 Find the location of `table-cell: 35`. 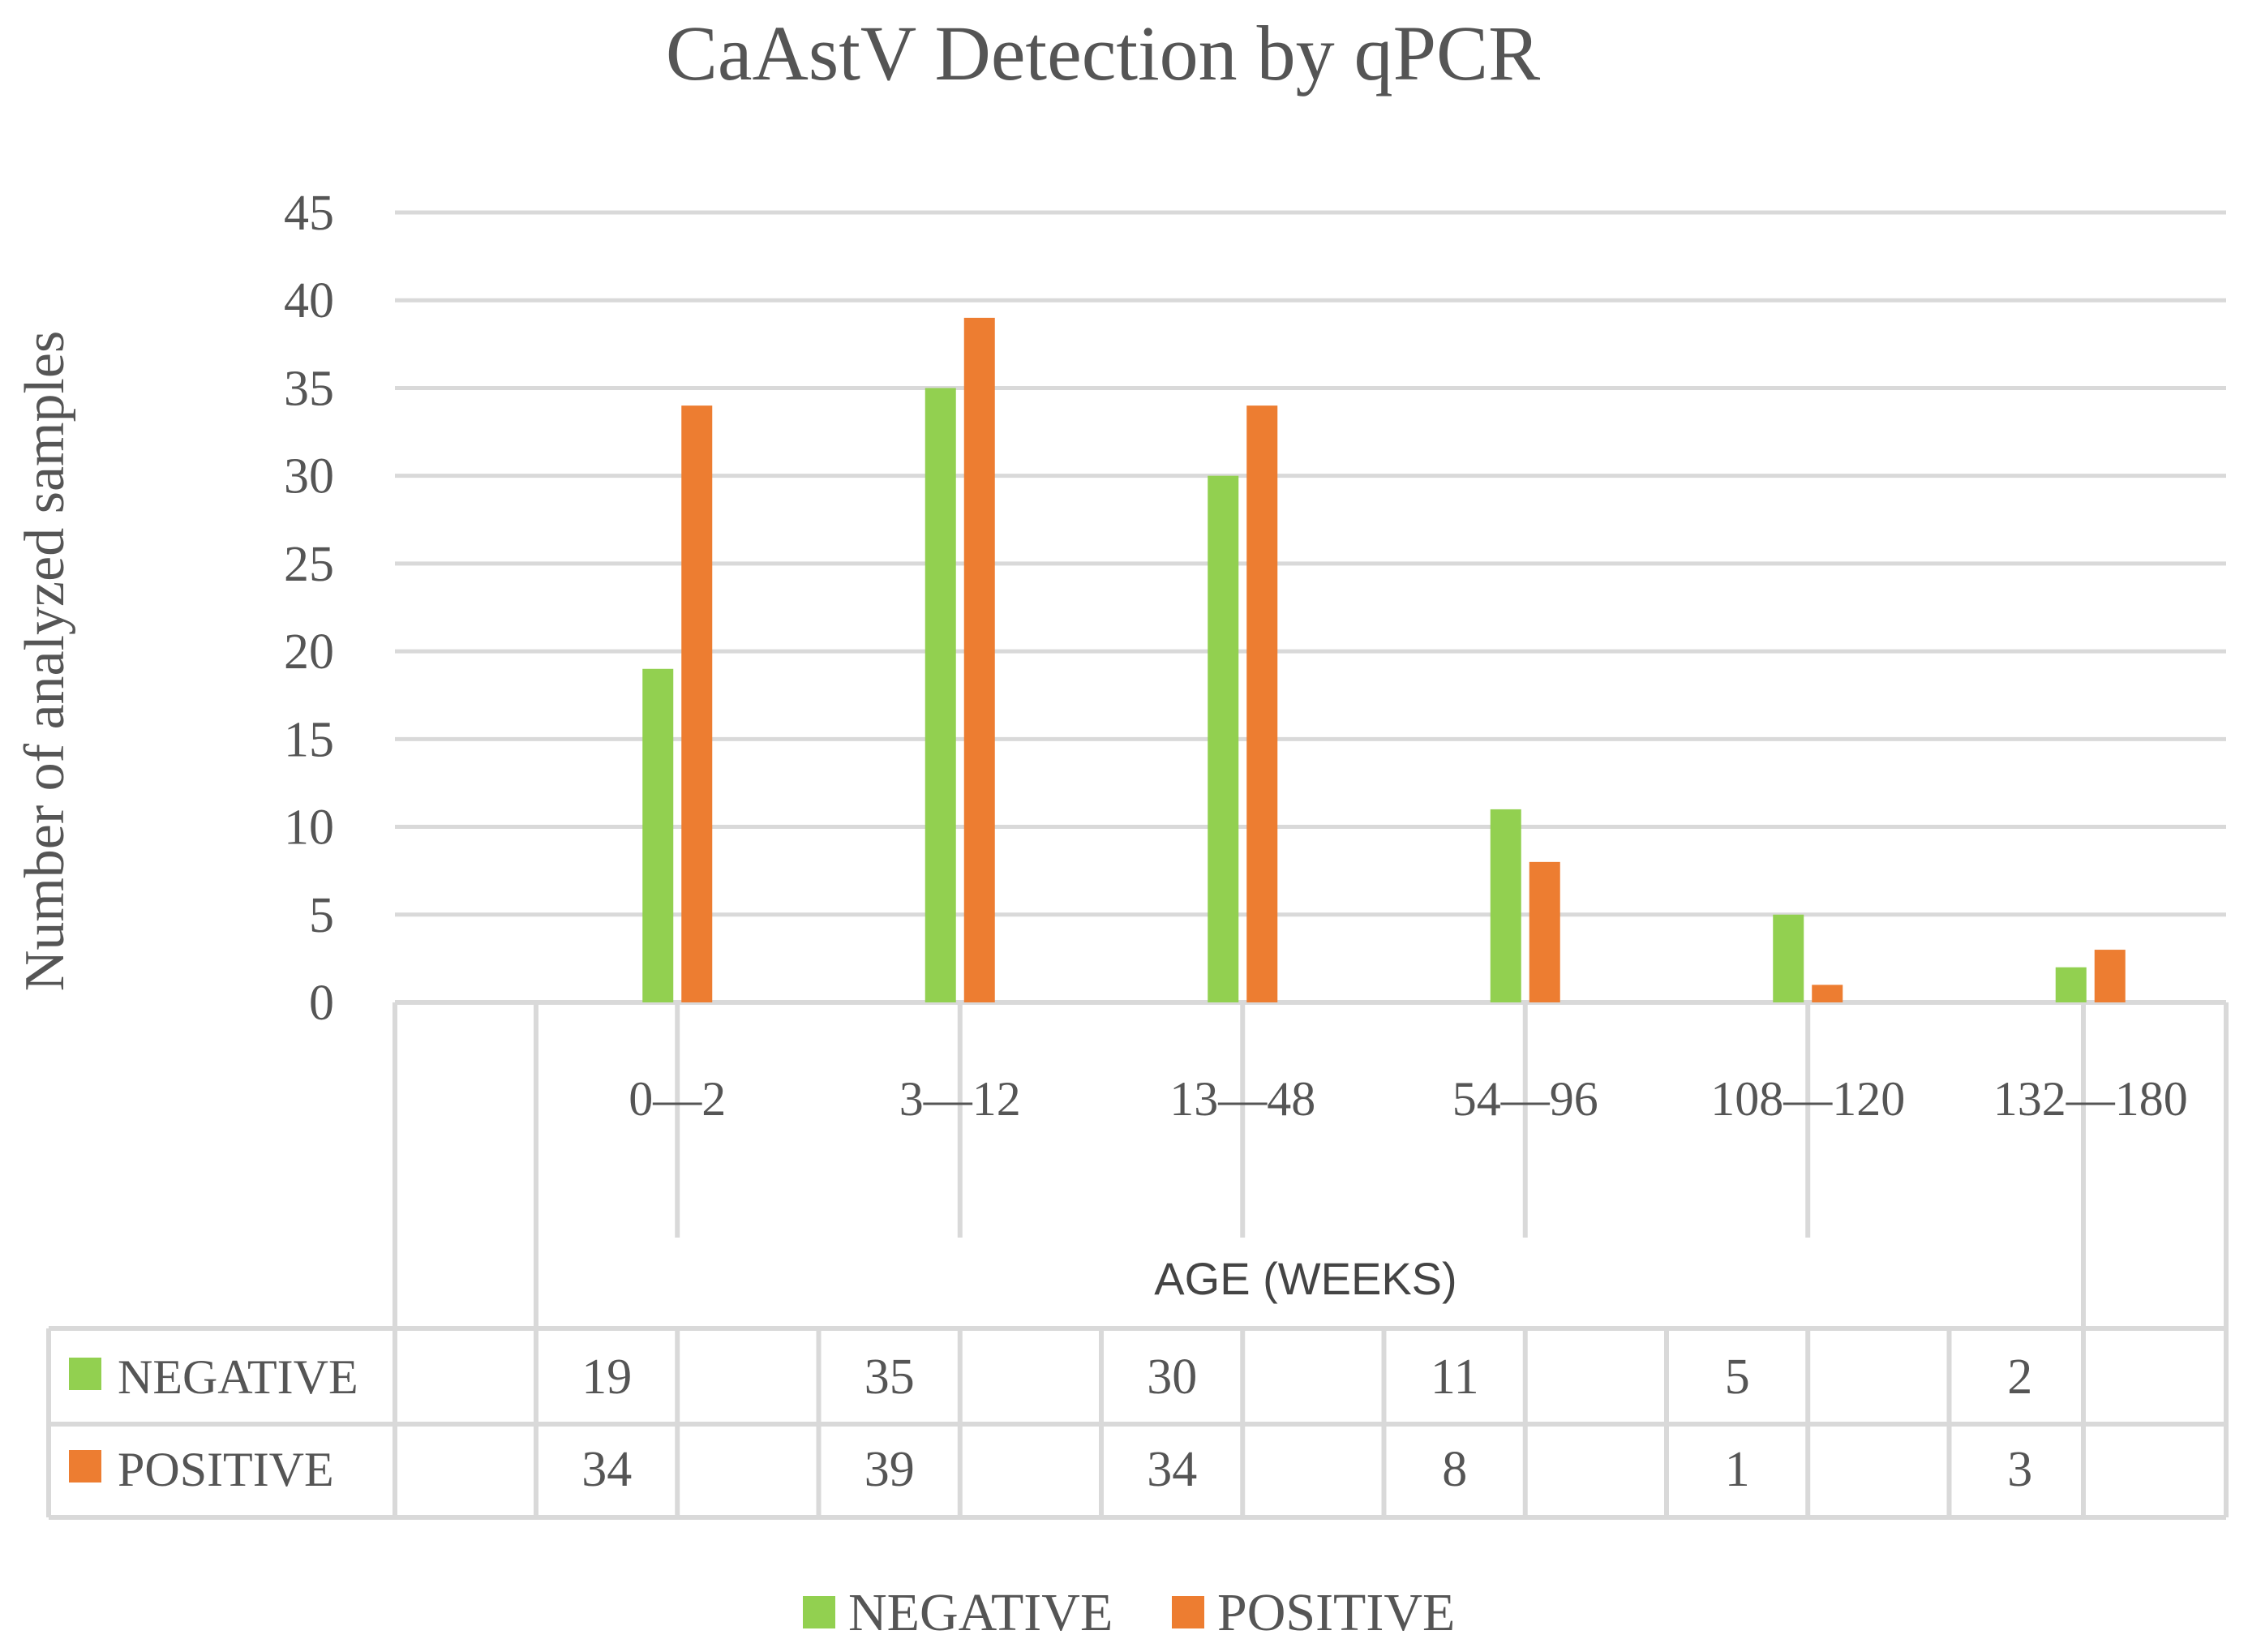

table-cell: 35 is located at coordinates (890, 1377).